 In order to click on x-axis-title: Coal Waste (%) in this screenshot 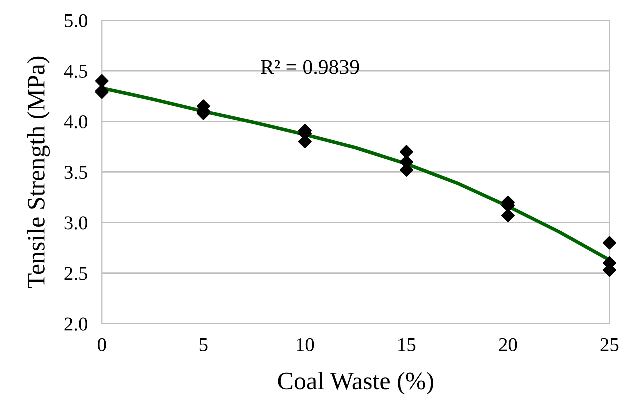, I will do `click(356, 383)`.